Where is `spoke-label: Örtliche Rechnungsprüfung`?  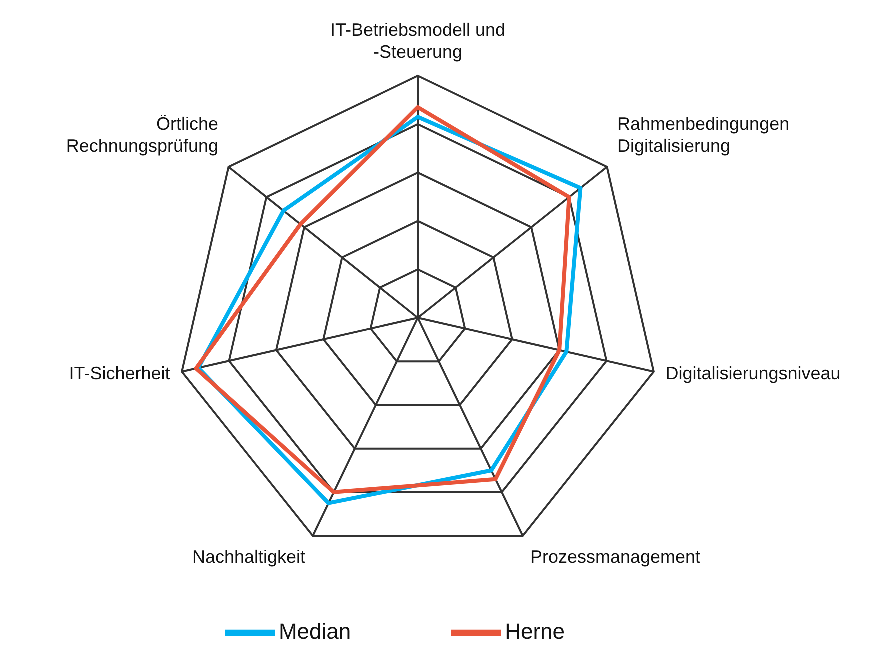
spoke-label: Örtliche Rechnungsprüfung is located at coordinates (142, 135).